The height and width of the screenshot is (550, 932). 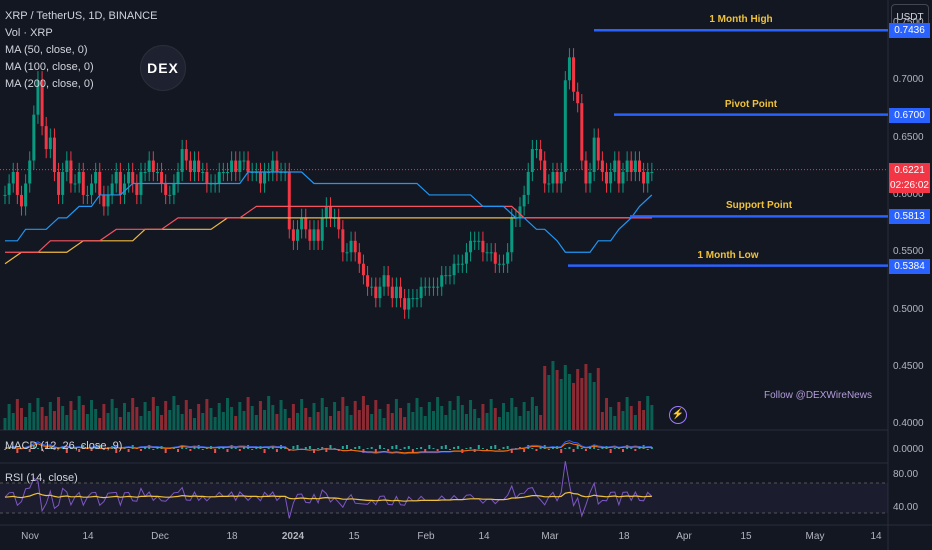 What do you see at coordinates (741, 20) in the screenshot?
I see `level-name: 1 Month High` at bounding box center [741, 20].